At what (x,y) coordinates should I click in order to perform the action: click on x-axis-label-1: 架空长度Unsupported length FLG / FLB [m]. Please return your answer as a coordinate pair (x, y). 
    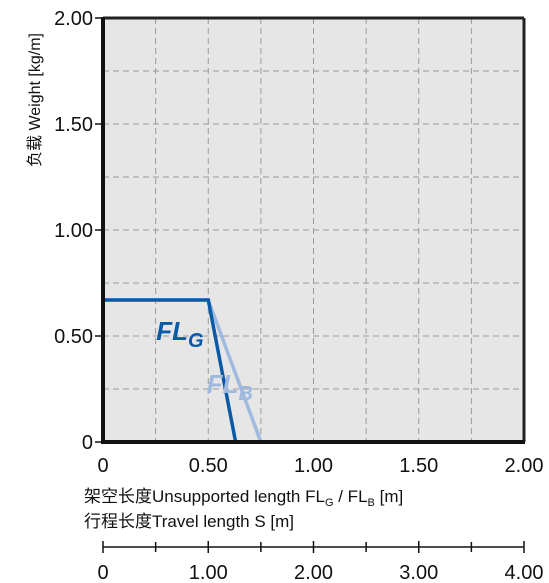
    Looking at the image, I should click on (243, 498).